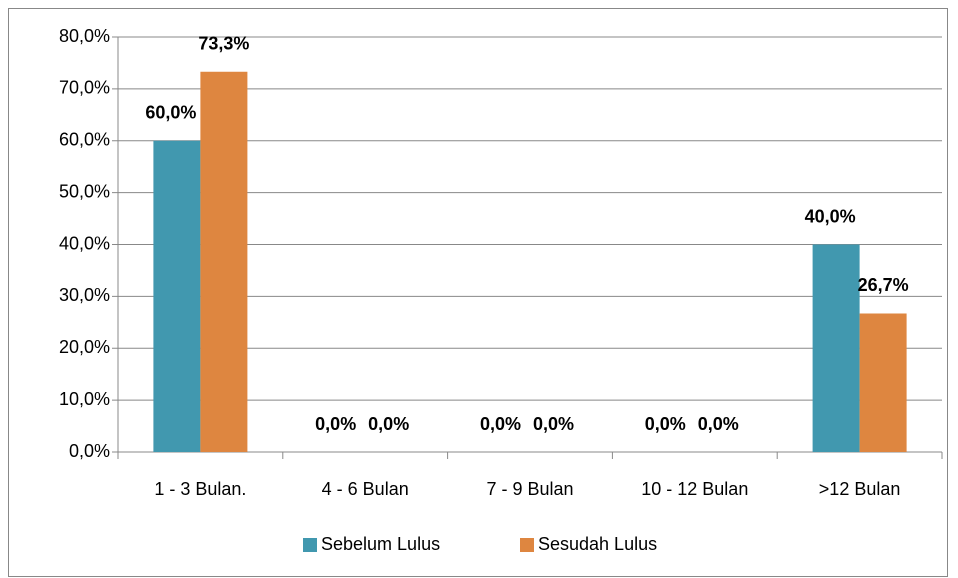 The width and height of the screenshot is (958, 578). Describe the element at coordinates (380, 544) in the screenshot. I see `legend-label: Sebelum Lulus` at that location.